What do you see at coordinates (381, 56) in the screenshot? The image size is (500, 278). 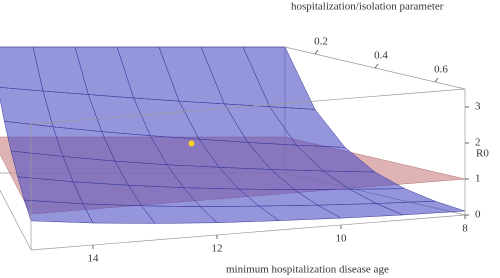 I see `y-tick-label: 0.4` at bounding box center [381, 56].